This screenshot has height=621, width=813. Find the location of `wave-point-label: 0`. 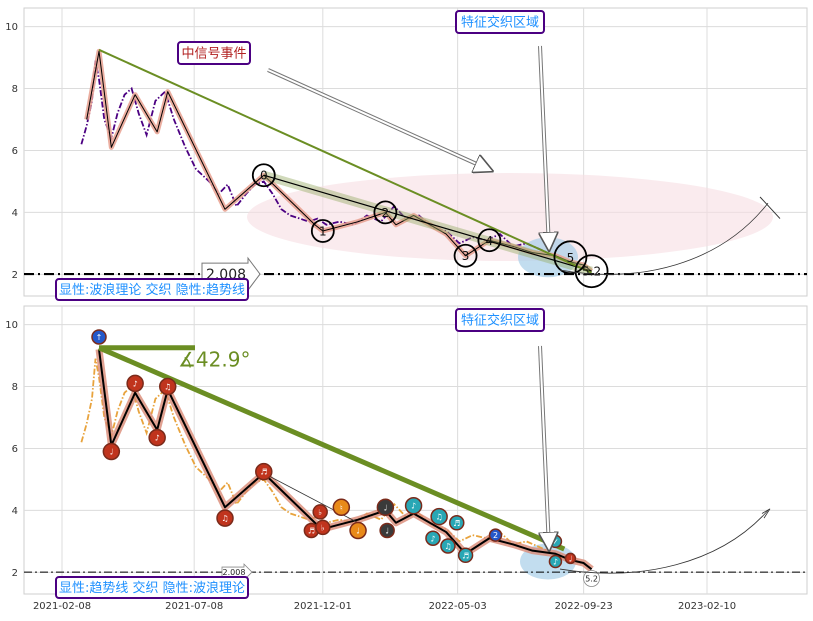

wave-point-label: 0 is located at coordinates (264, 176).